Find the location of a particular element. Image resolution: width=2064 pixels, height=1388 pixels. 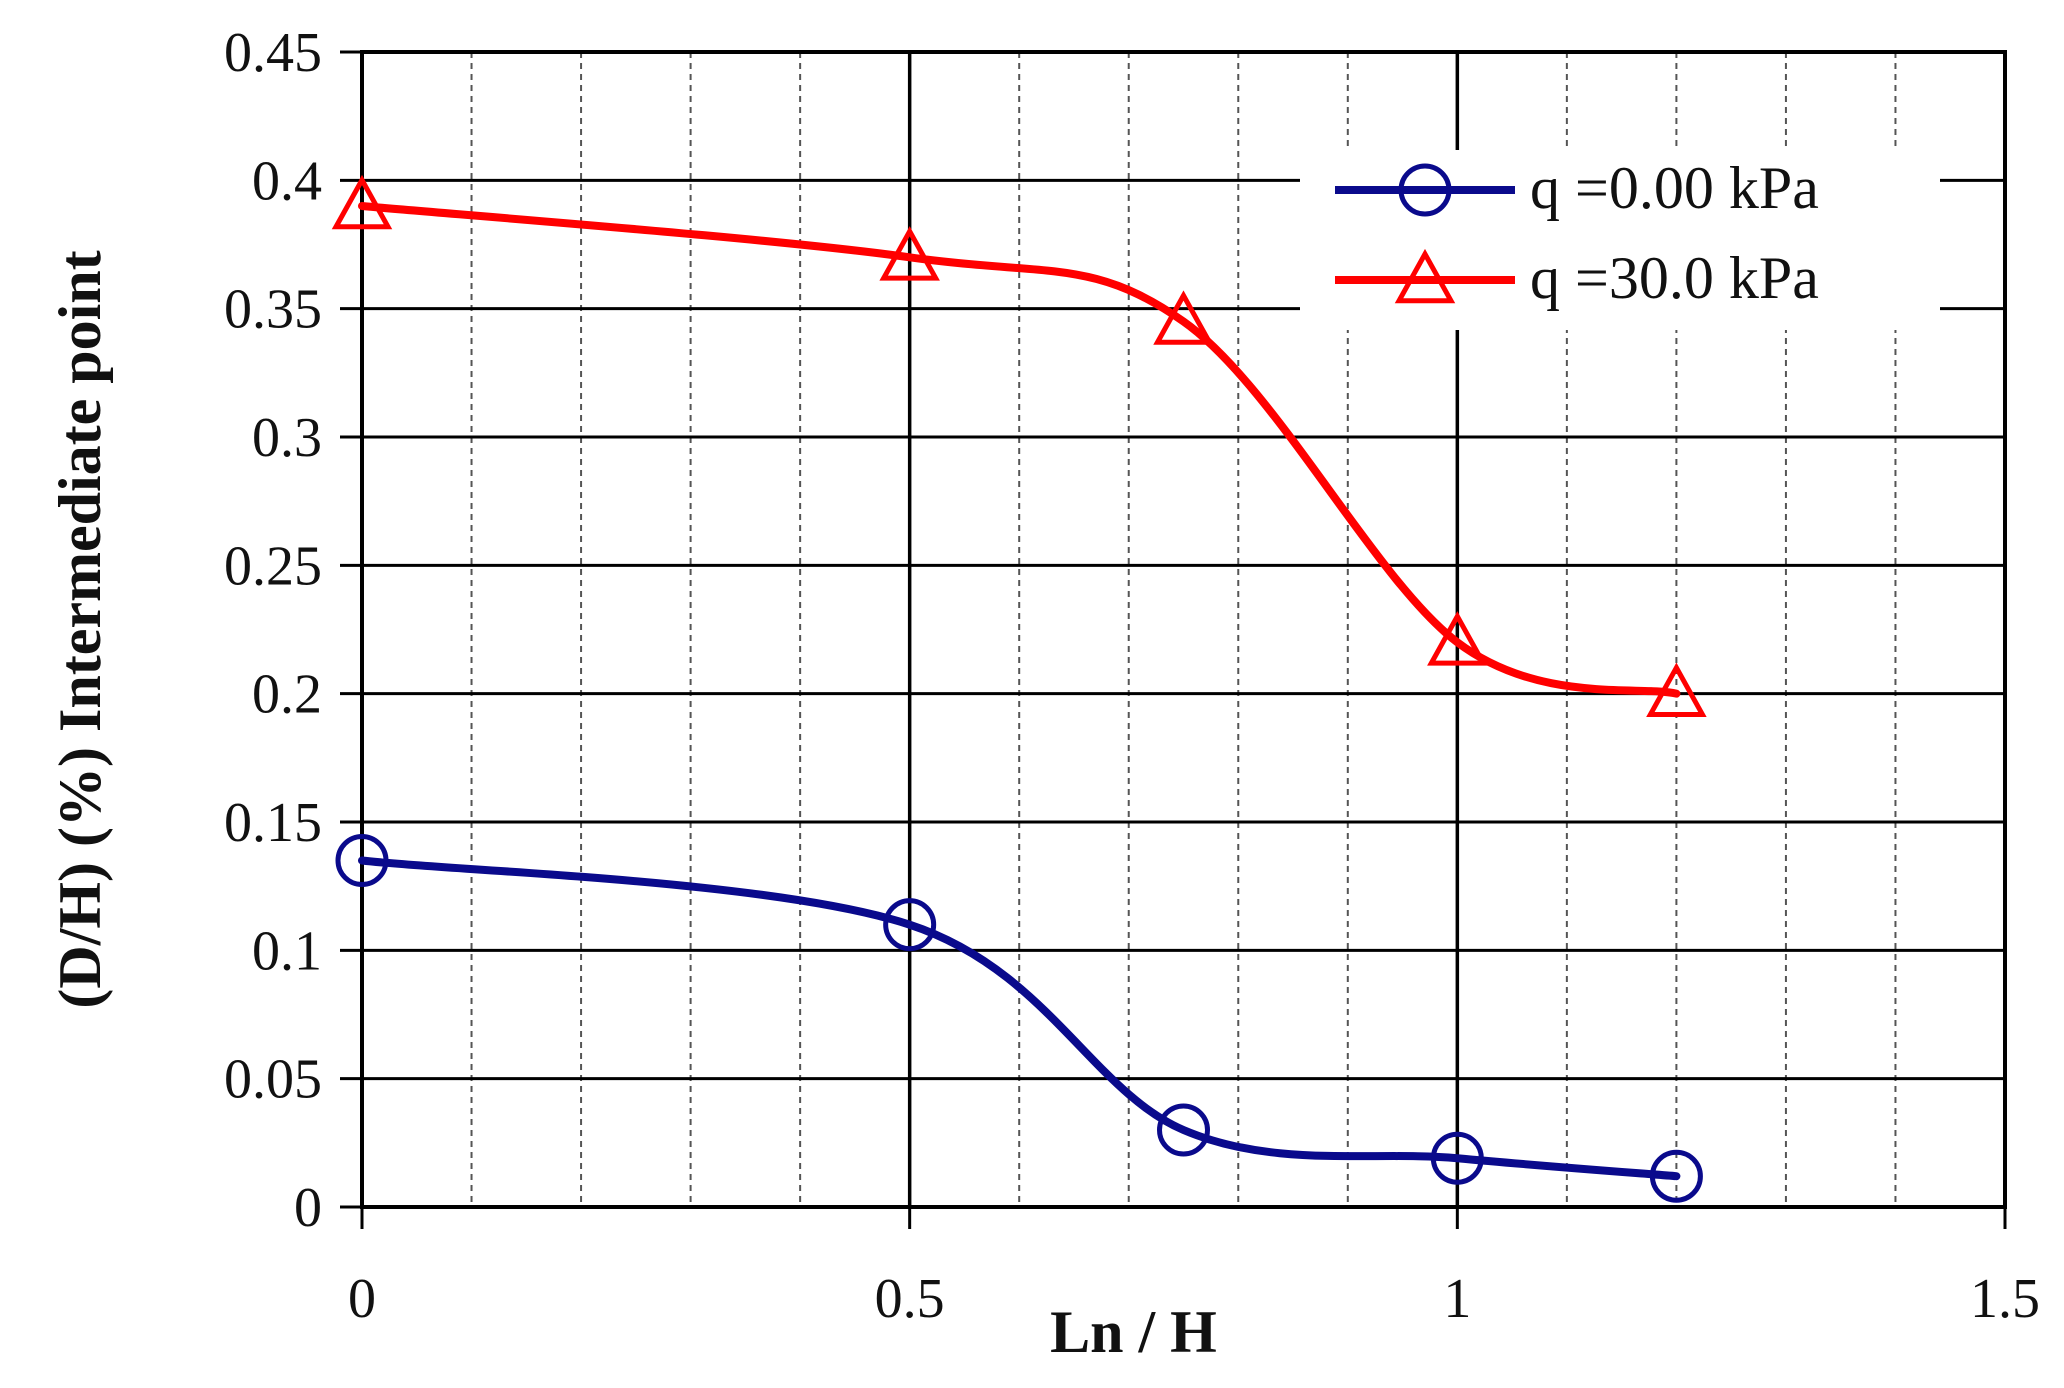

x-axis-title: Ln / H is located at coordinates (1133, 1332).